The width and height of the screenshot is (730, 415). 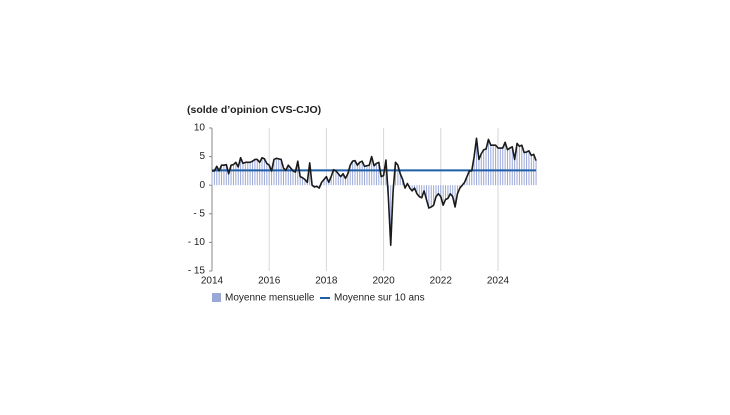 I want to click on legend-swatch, so click(x=216, y=297).